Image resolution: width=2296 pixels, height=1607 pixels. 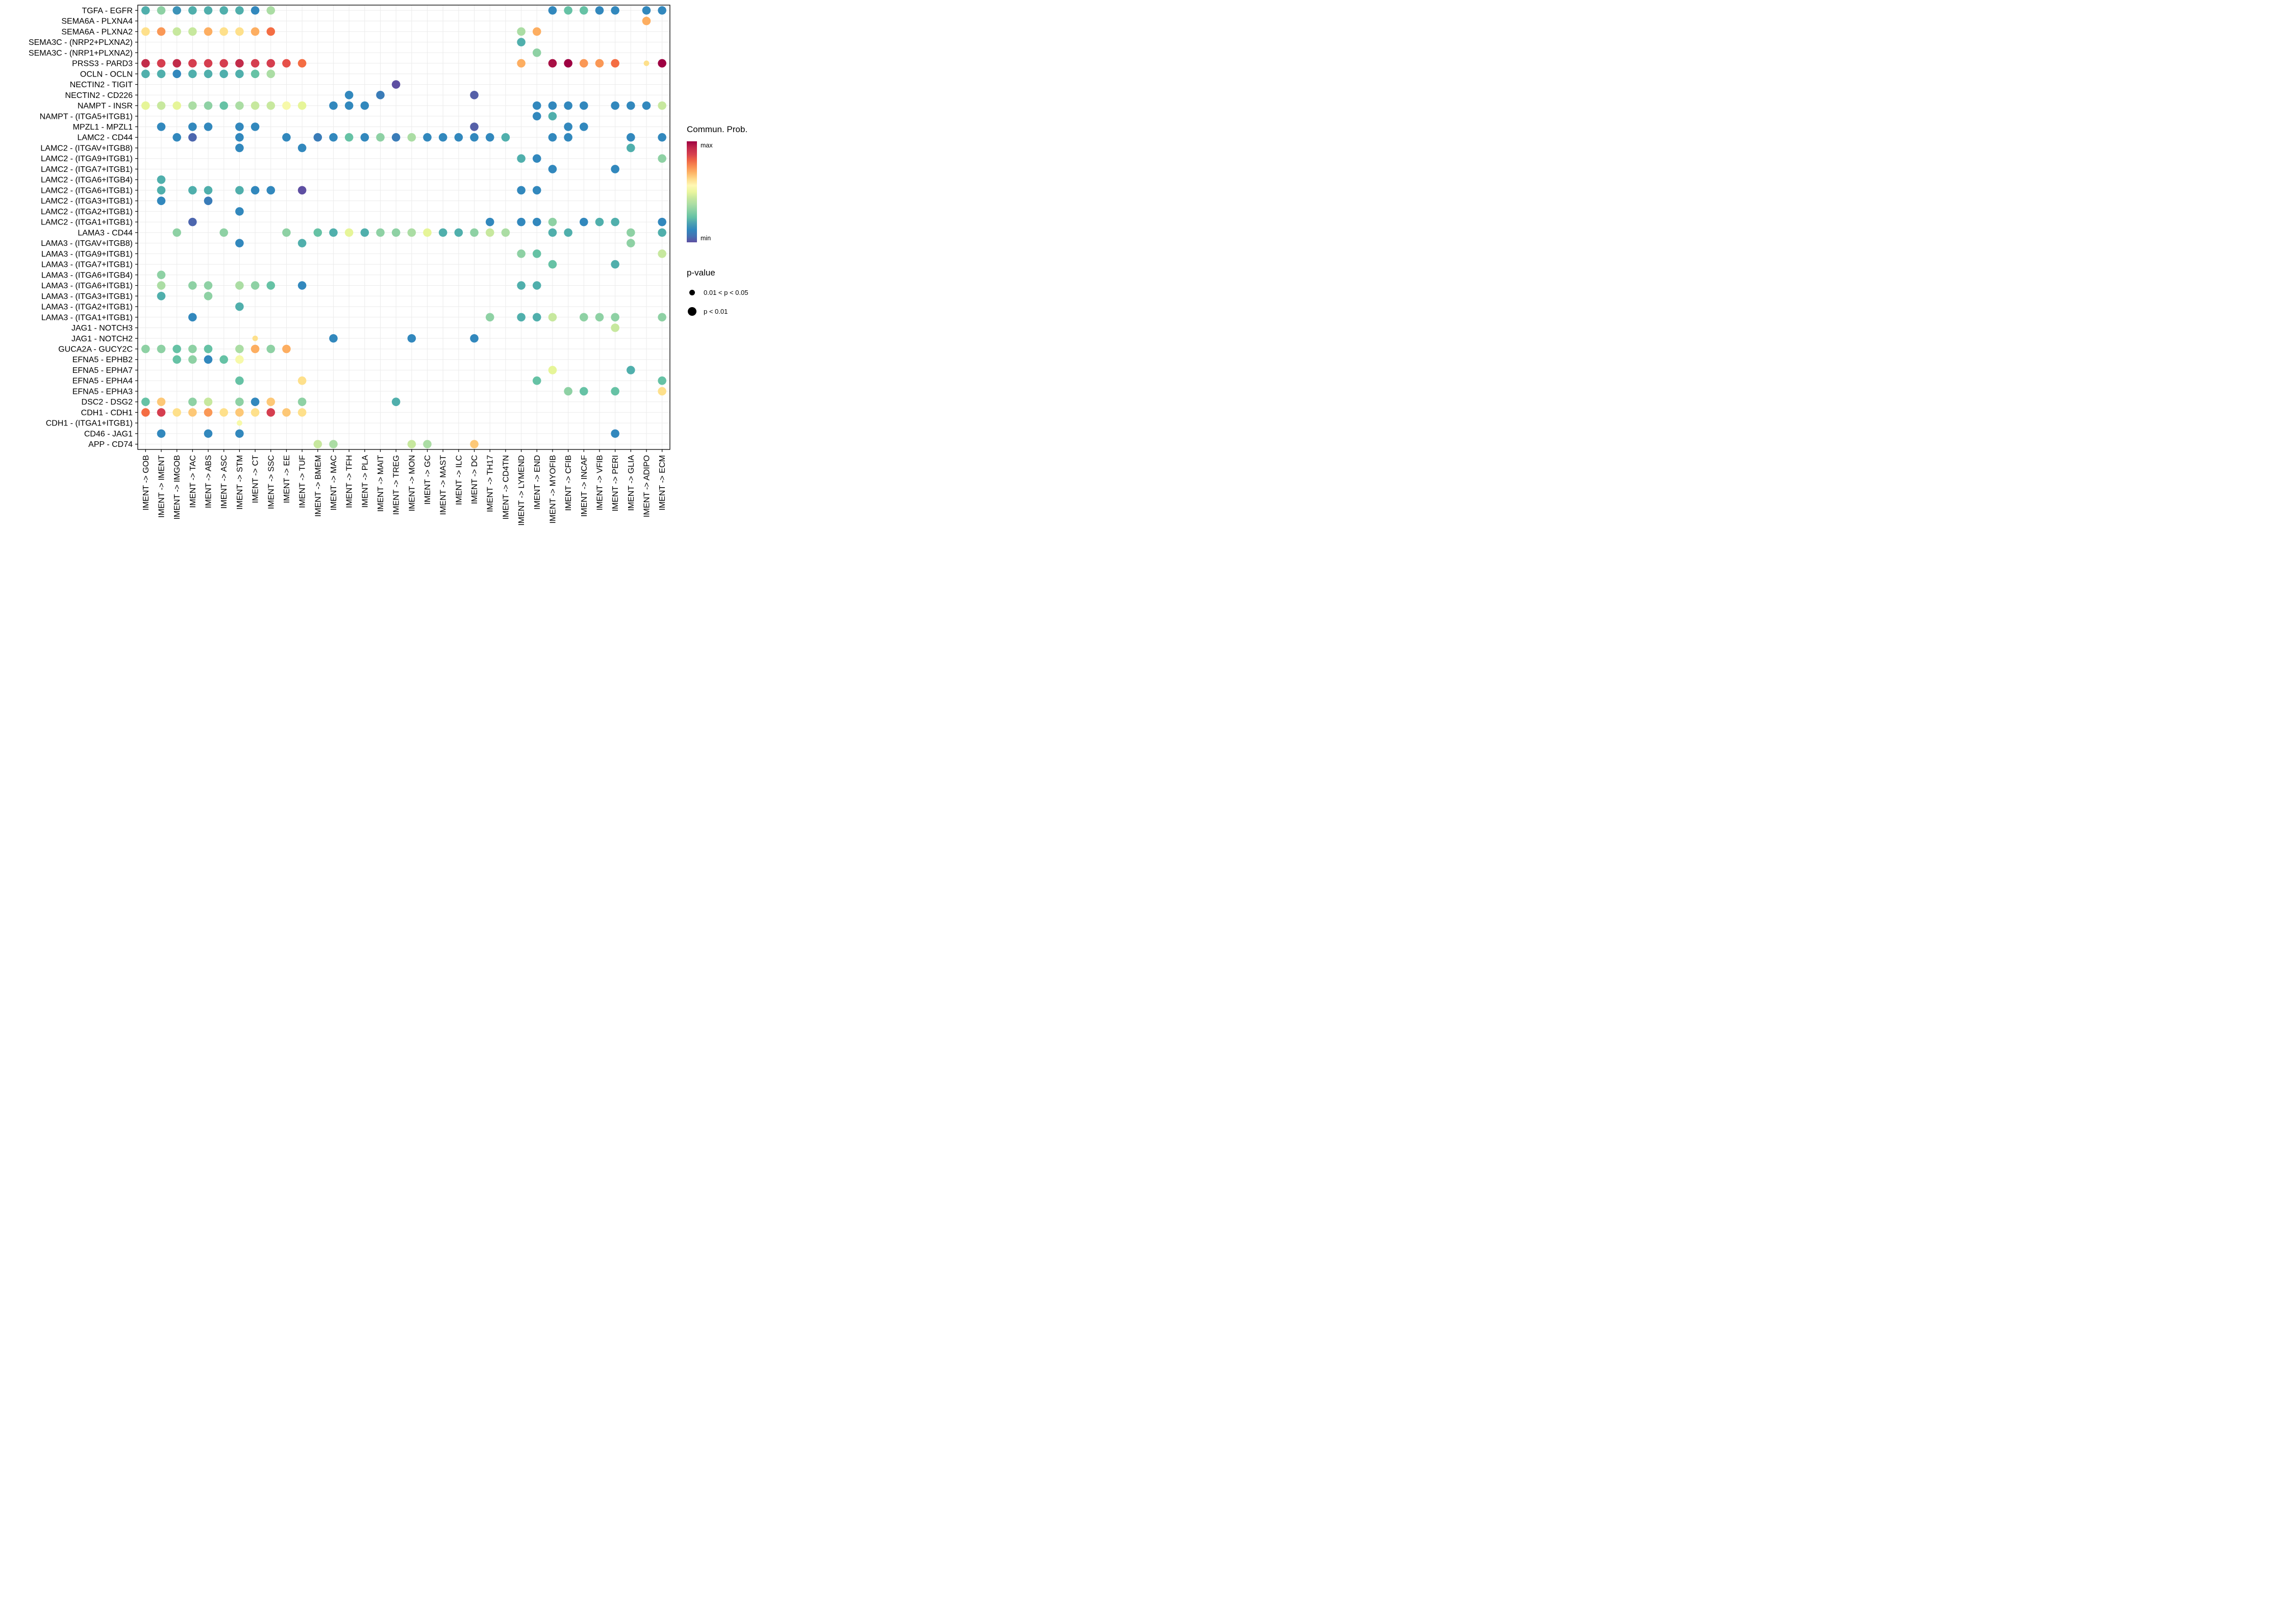 I want to click on y-tick-label: EFNA5 - EPHA3, so click(x=102, y=391).